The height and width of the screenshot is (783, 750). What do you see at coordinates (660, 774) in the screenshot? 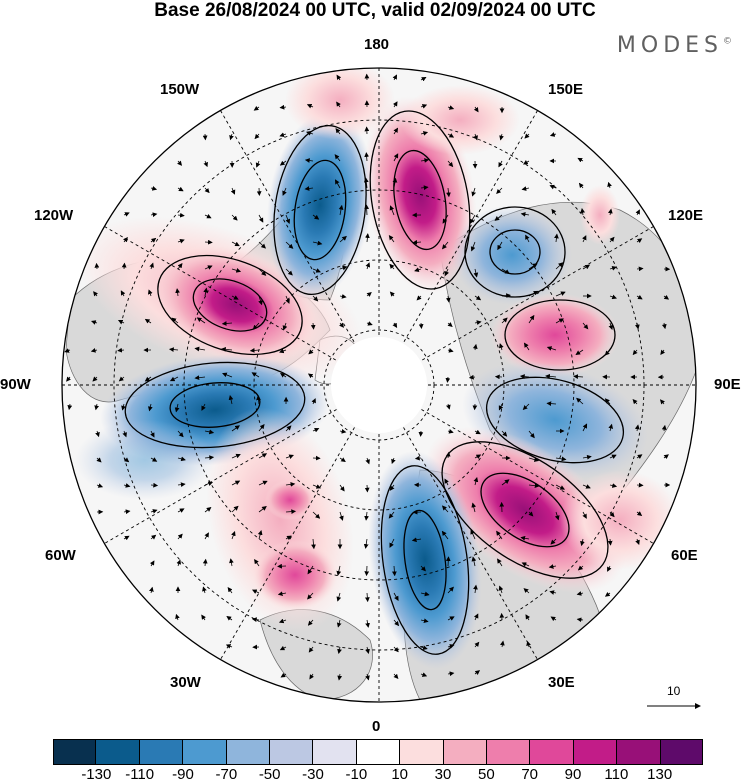
I see `colorbar-tick-label: 130` at bounding box center [660, 774].